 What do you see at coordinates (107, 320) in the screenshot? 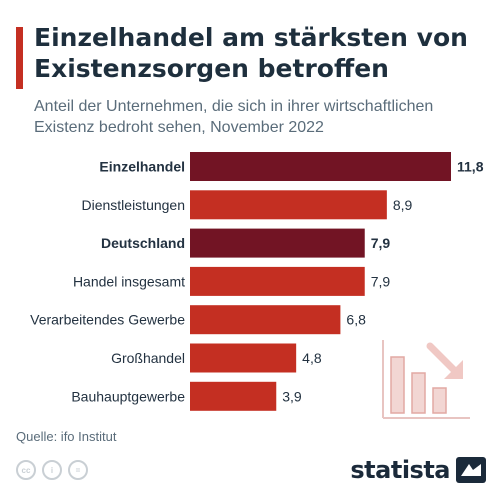
I see `category-label: Verarbeitendes Gewerbe` at bounding box center [107, 320].